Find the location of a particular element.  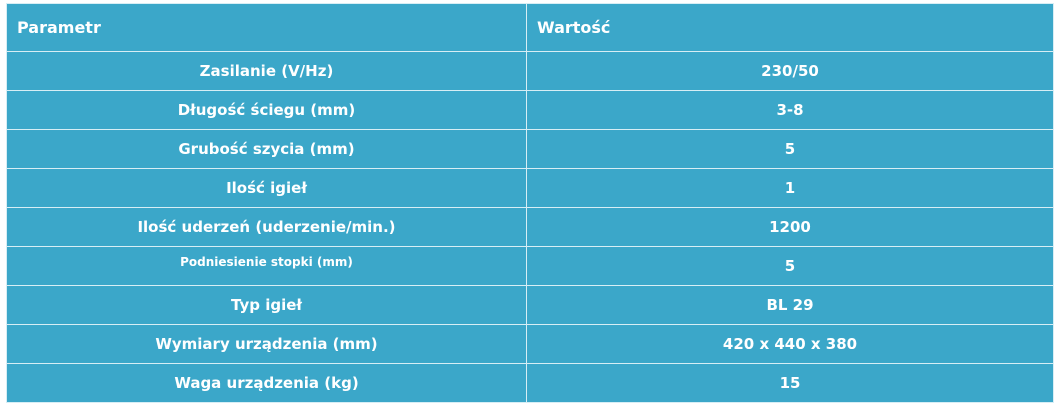

param-cell: Podniesienie stopki (mm) is located at coordinates (266, 266).